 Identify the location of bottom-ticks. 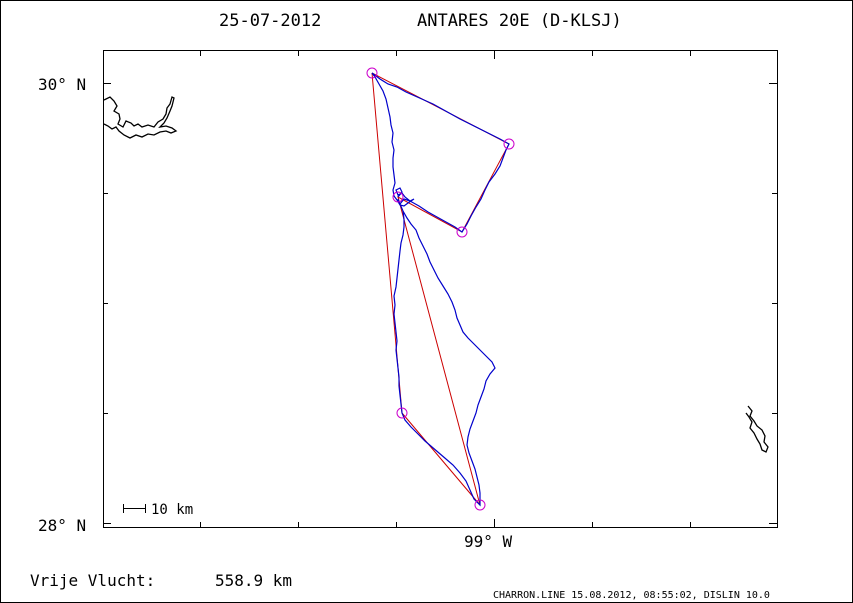
(445, 523).